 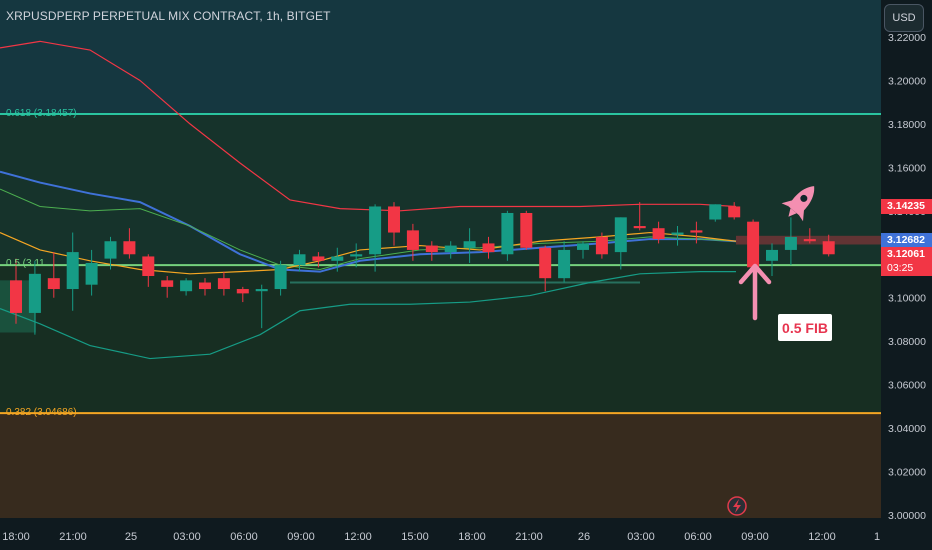 What do you see at coordinates (798, 204) in the screenshot?
I see `rocket-icon` at bounding box center [798, 204].